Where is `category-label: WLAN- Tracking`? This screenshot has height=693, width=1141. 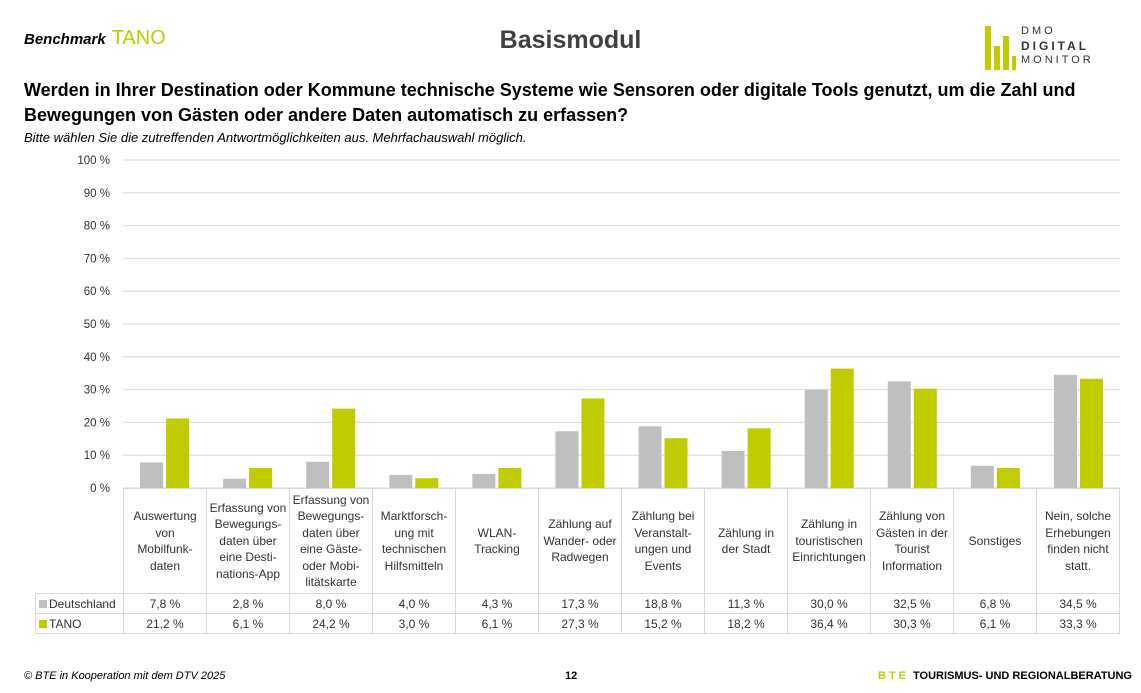 category-label: WLAN- Tracking is located at coordinates (497, 541).